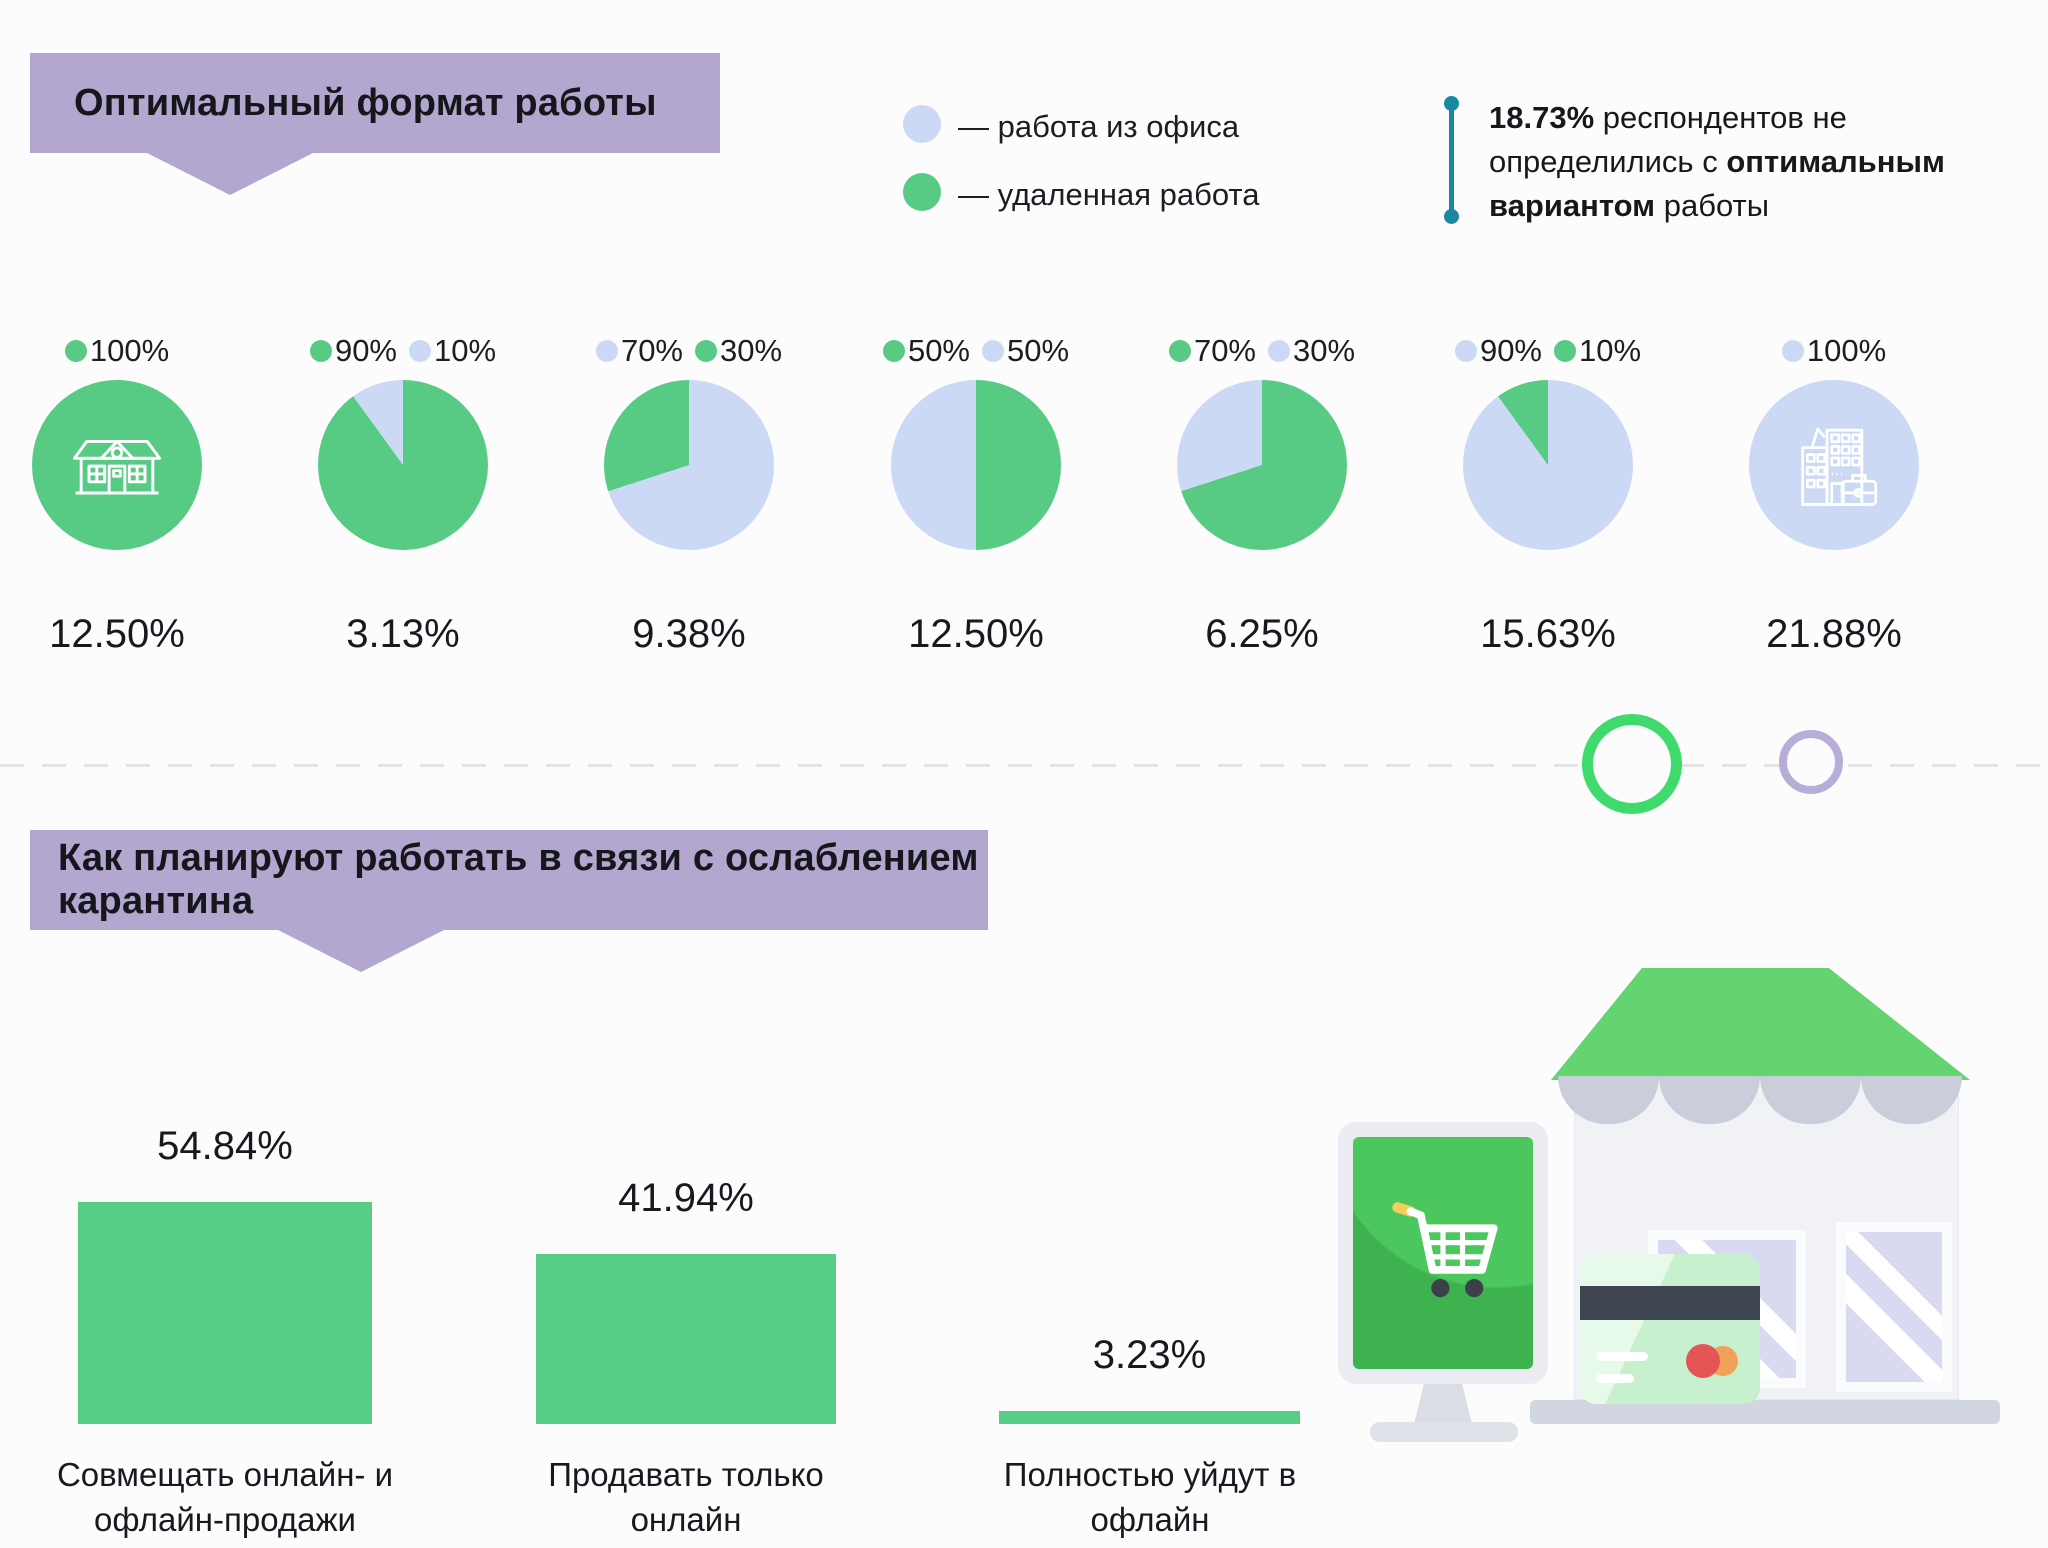 Image resolution: width=2048 pixels, height=1548 pixels. I want to click on legend-office-label: — работа из офиса, so click(1099, 126).